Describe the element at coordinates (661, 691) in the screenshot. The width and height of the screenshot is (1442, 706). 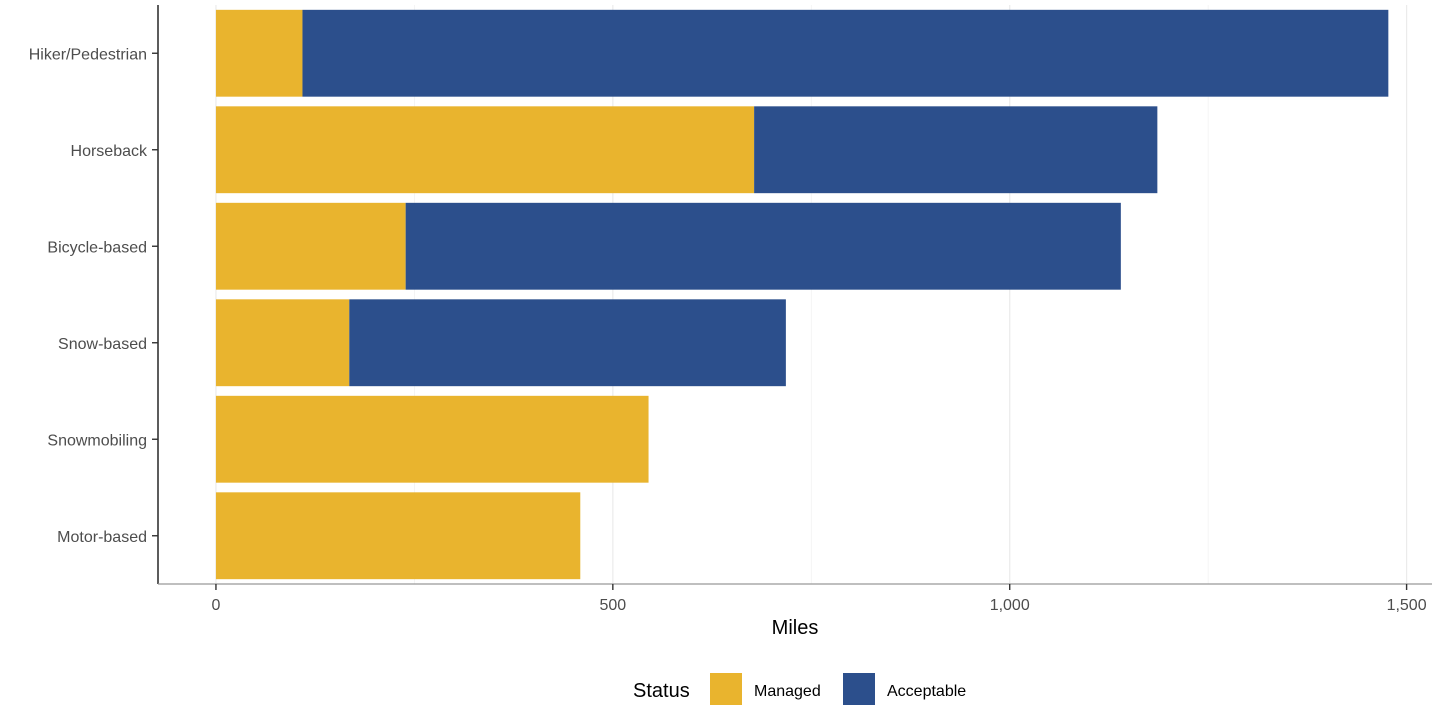
I see `legend-title: Status` at that location.